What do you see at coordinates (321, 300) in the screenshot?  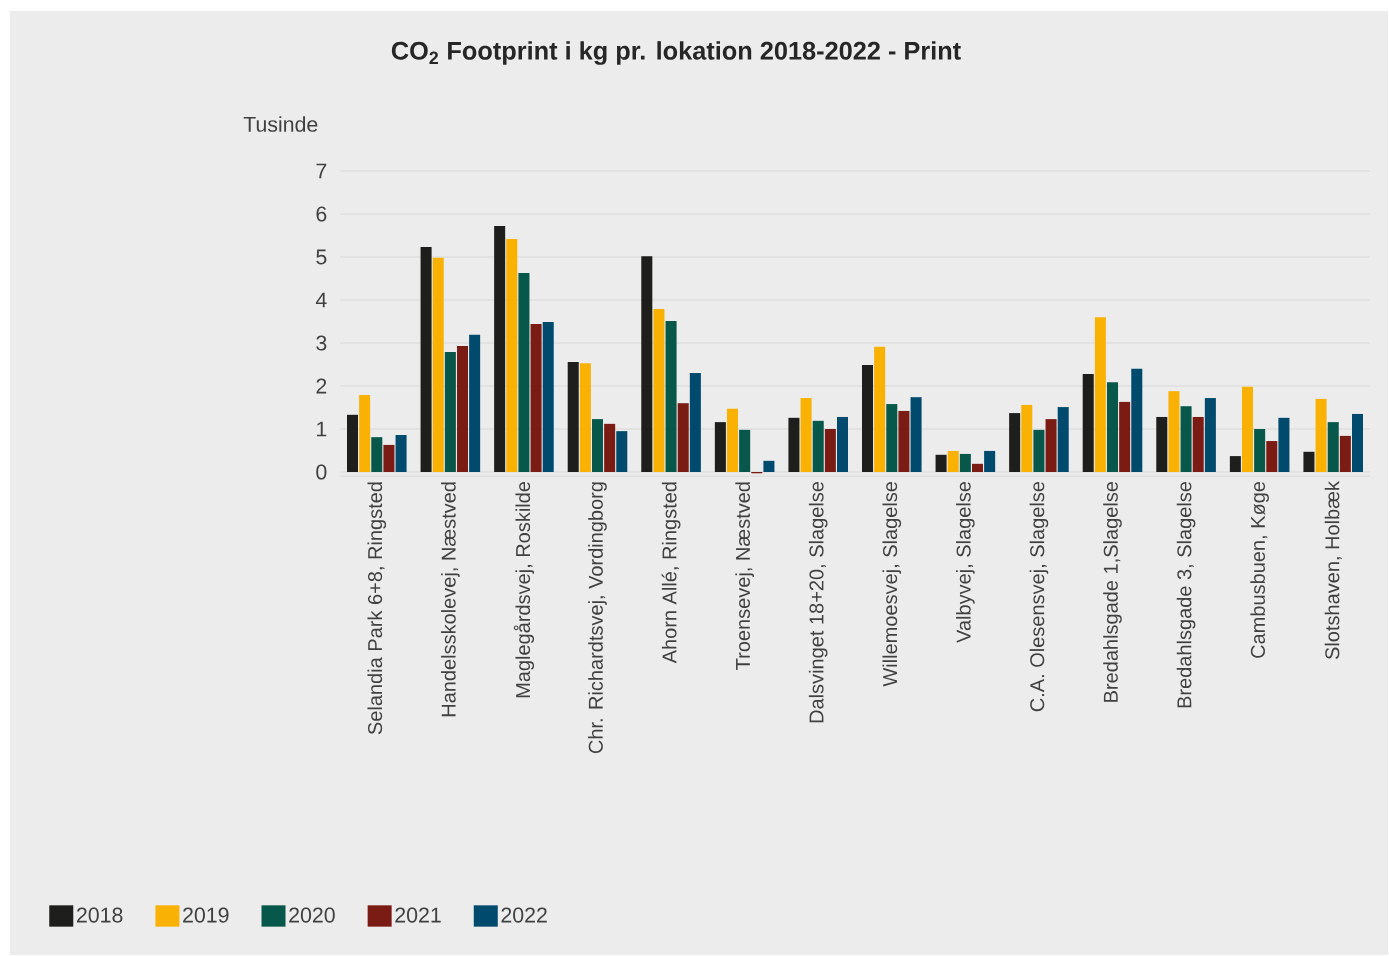 I see `y-tick-label: 4` at bounding box center [321, 300].